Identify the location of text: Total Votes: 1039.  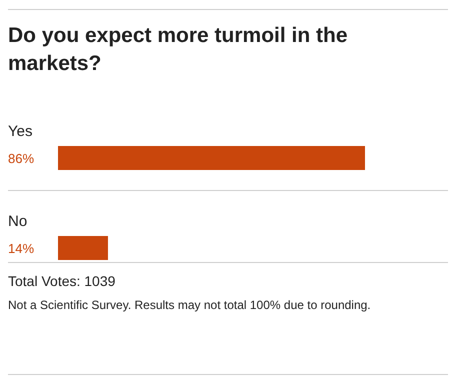
(62, 281).